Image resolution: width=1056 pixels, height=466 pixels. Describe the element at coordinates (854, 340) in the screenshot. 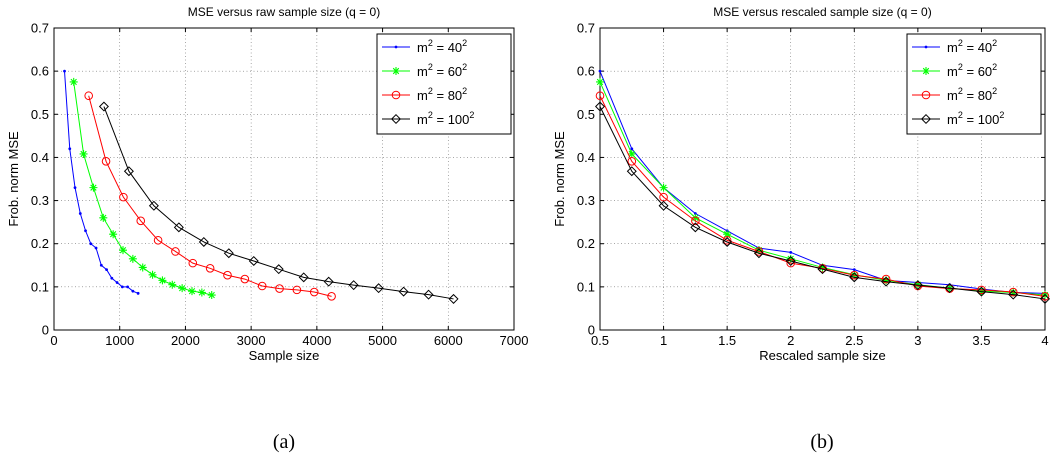

I see `x-tick-label: 2.5` at that location.